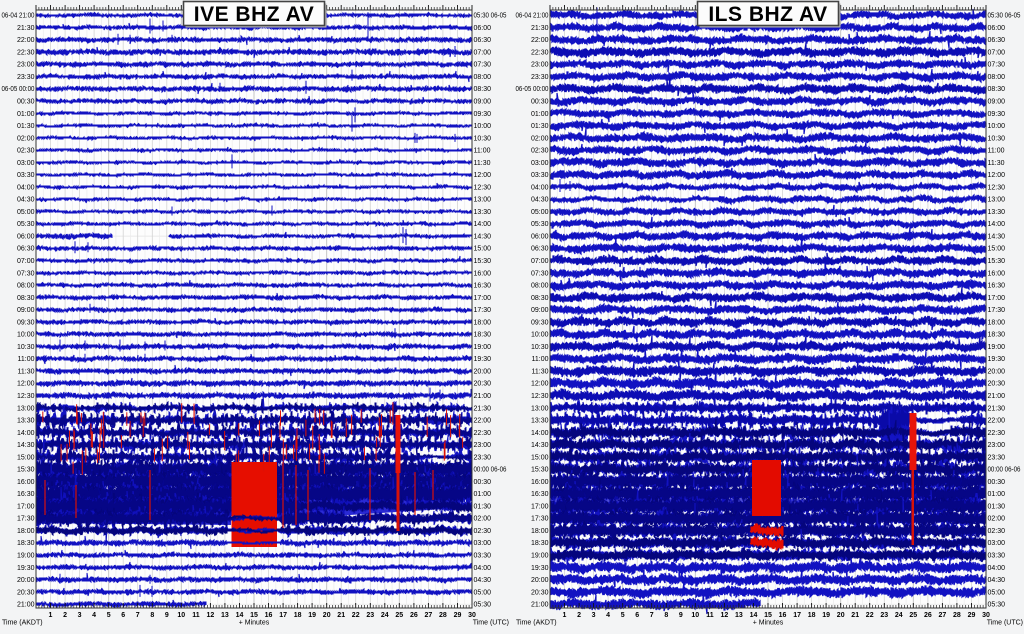  I want to click on svg-text: 23:30, so click(26, 77).